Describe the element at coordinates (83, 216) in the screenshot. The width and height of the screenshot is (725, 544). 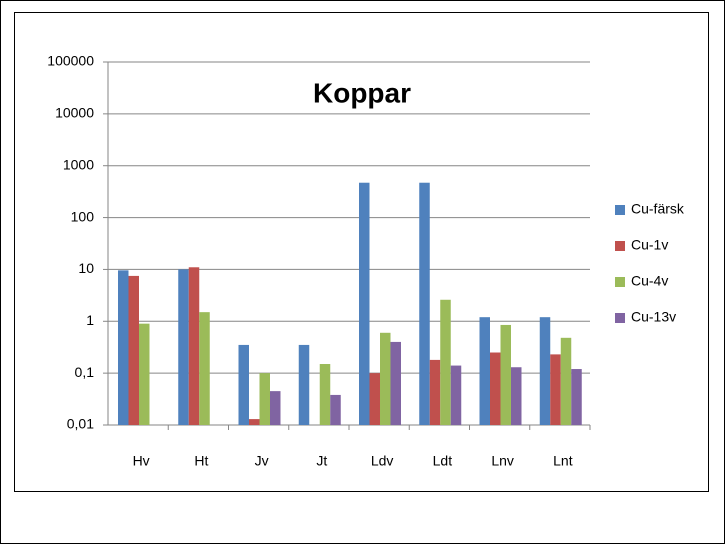
I see `y-tick-label: 100` at that location.